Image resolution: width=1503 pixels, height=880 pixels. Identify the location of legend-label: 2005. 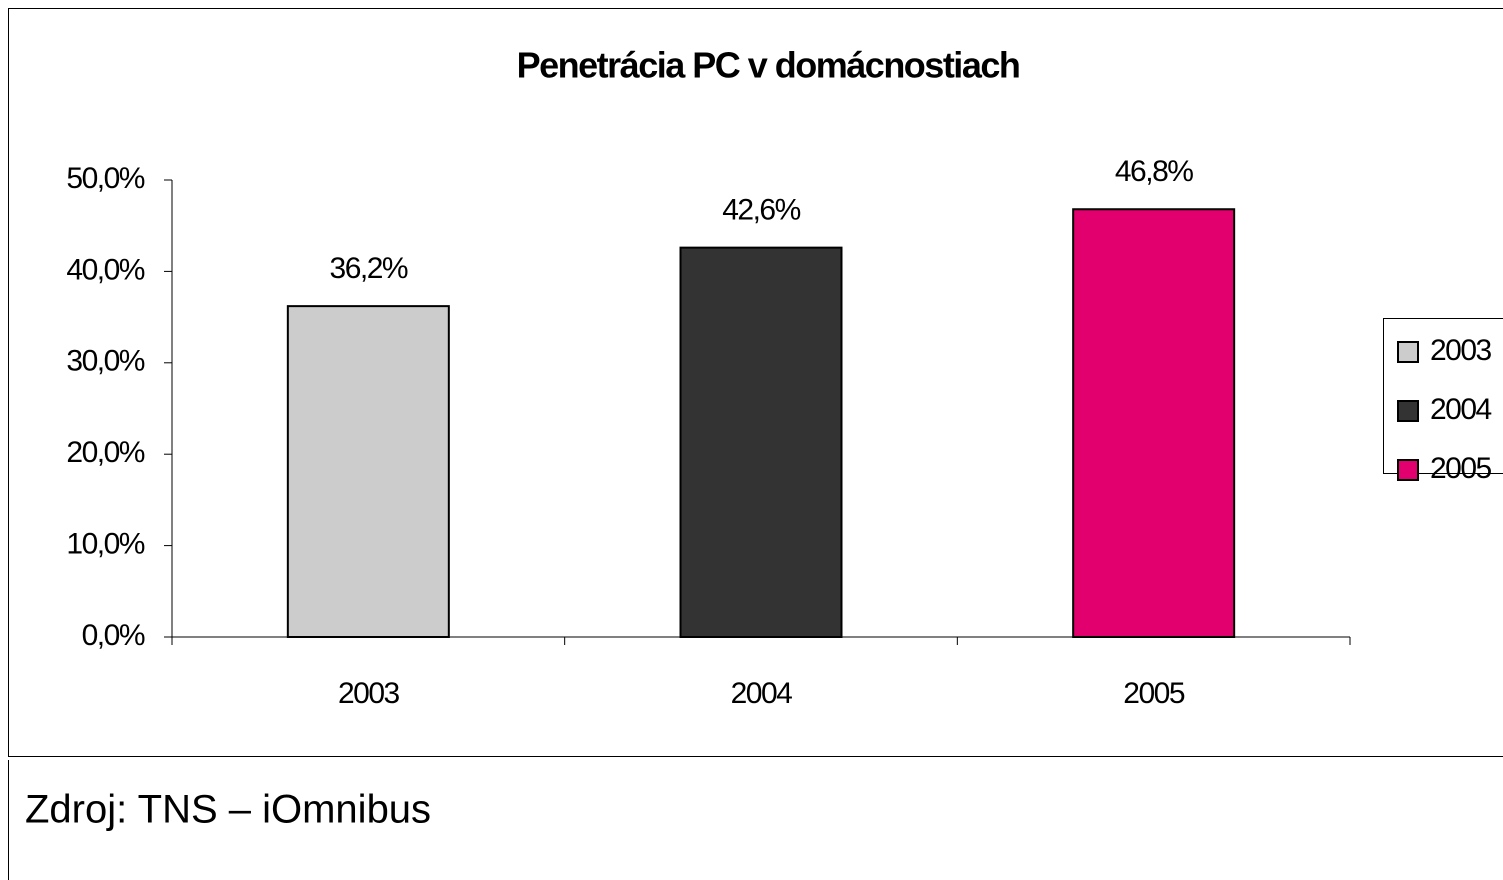
(1461, 468).